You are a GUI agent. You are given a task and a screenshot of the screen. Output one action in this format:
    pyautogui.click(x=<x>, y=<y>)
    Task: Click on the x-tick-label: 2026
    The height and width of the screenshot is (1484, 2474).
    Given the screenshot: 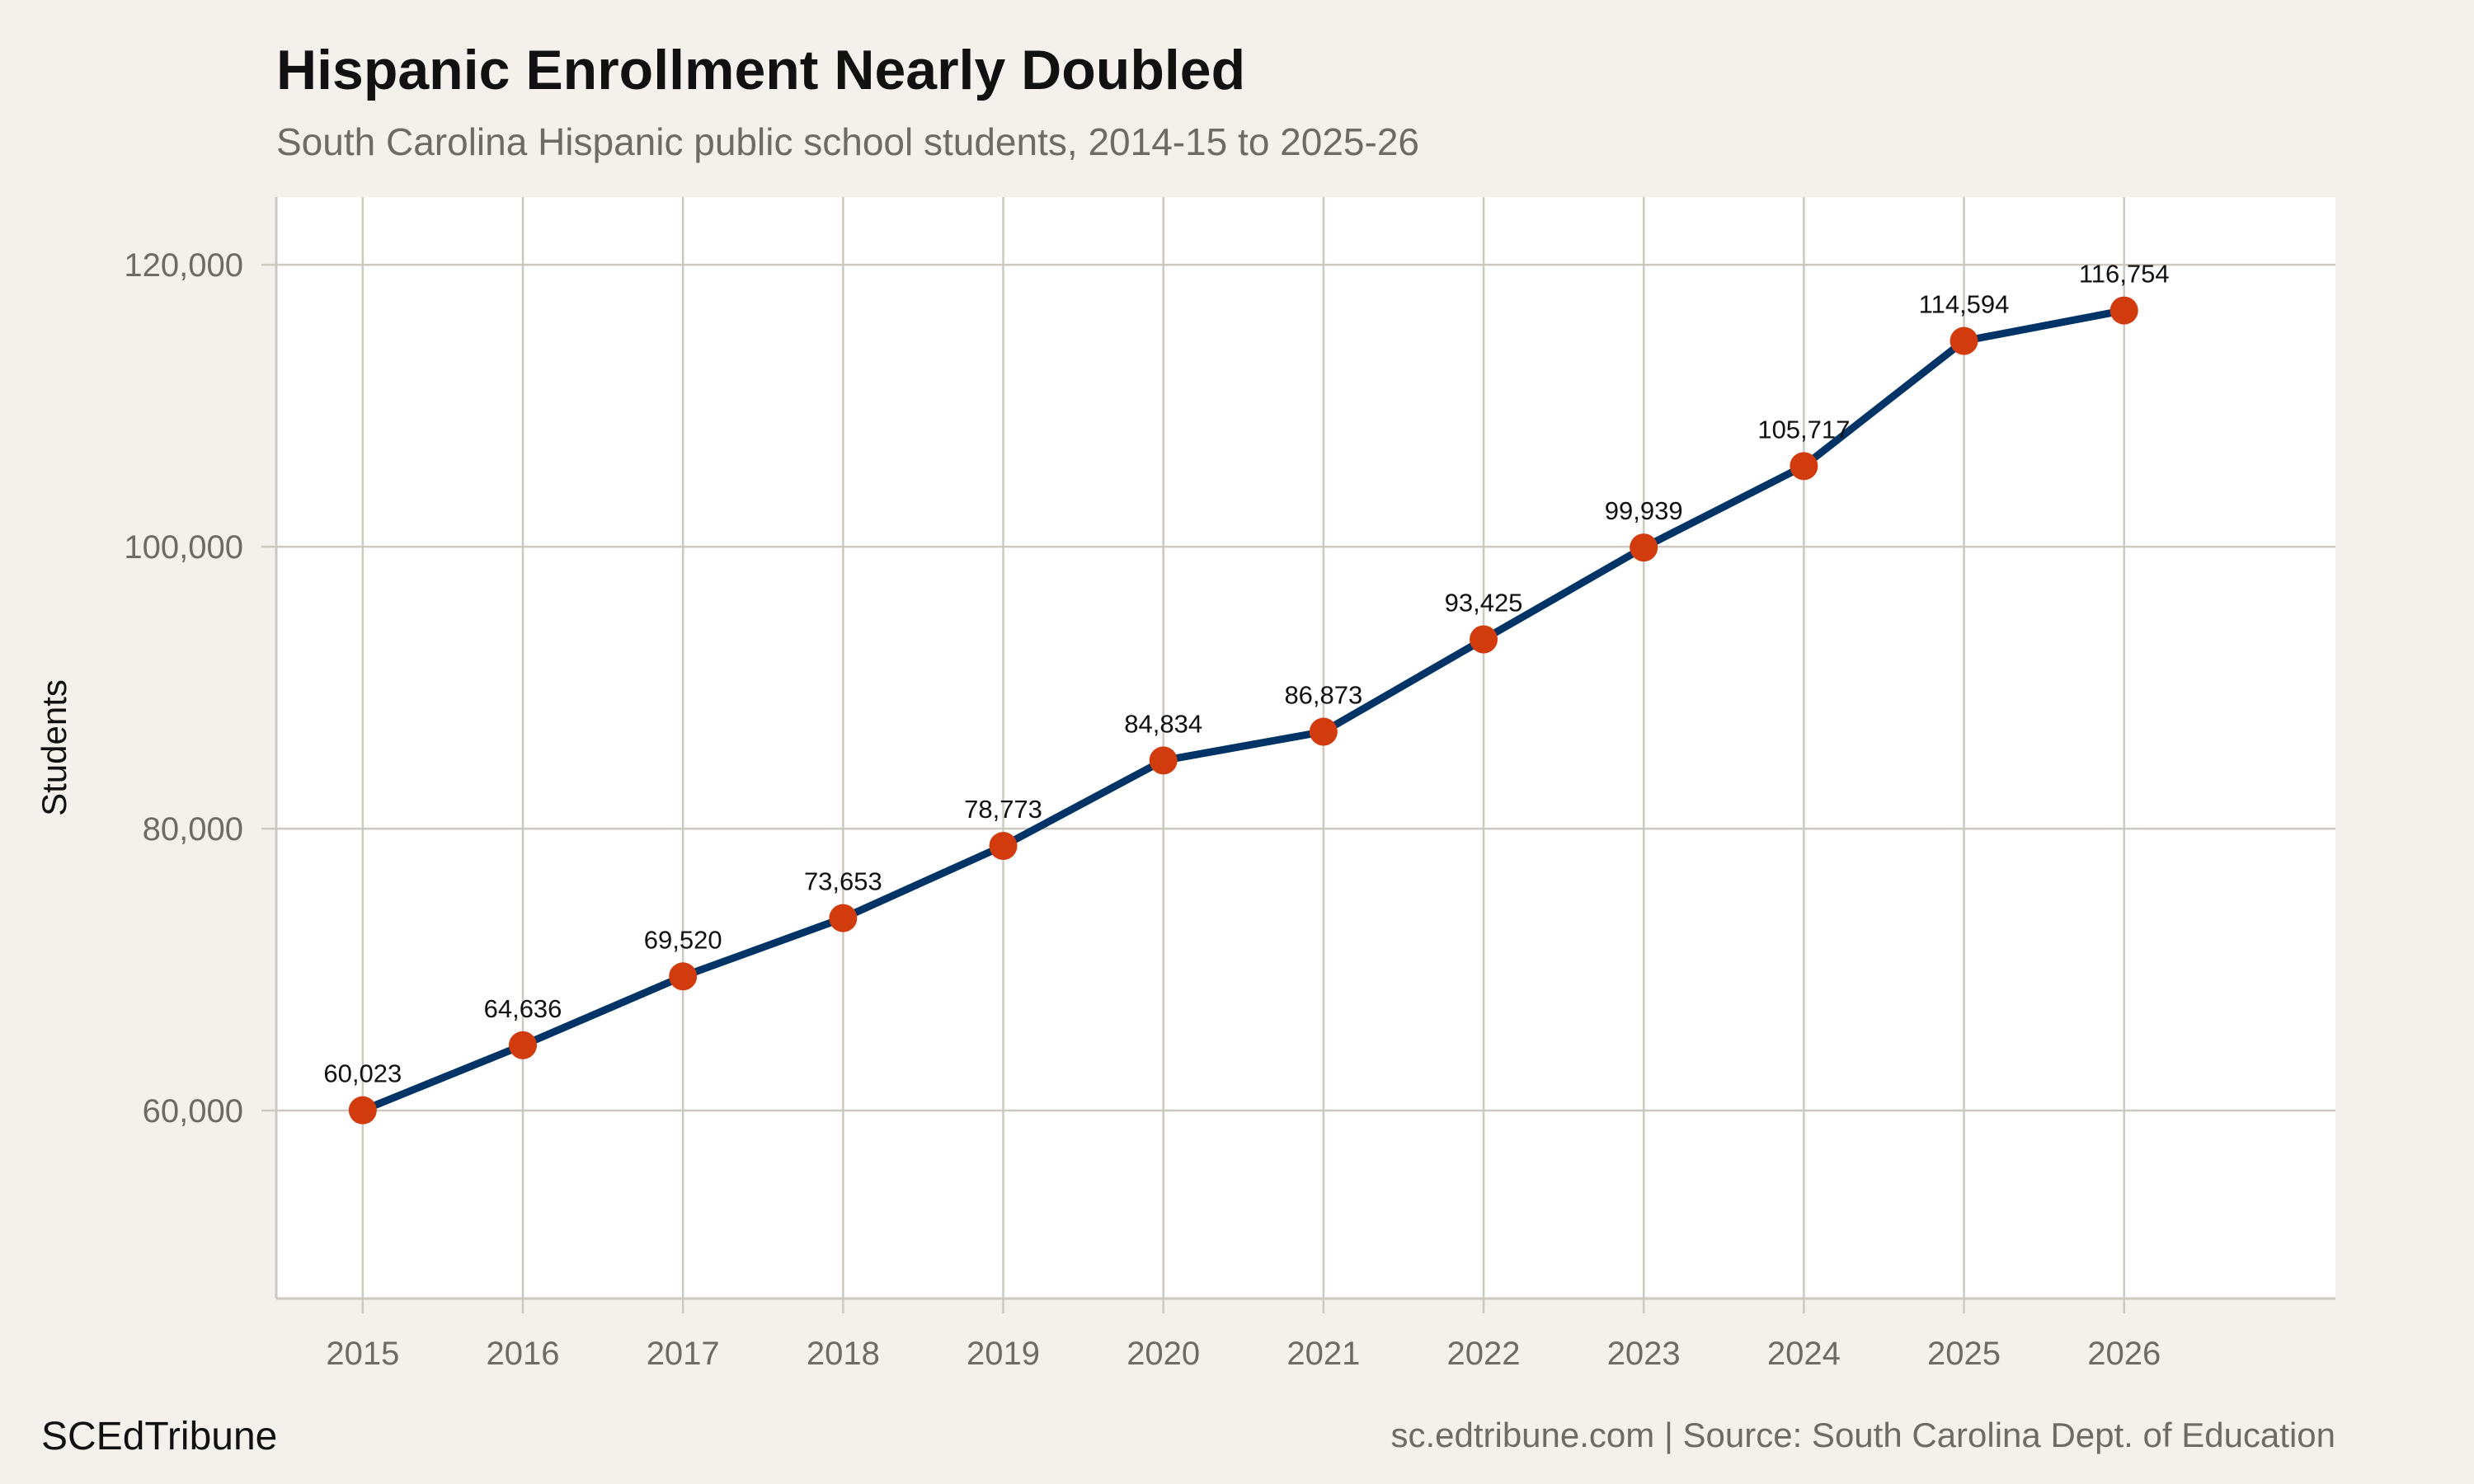 What is the action you would take?
    pyautogui.click(x=2124, y=1354)
    